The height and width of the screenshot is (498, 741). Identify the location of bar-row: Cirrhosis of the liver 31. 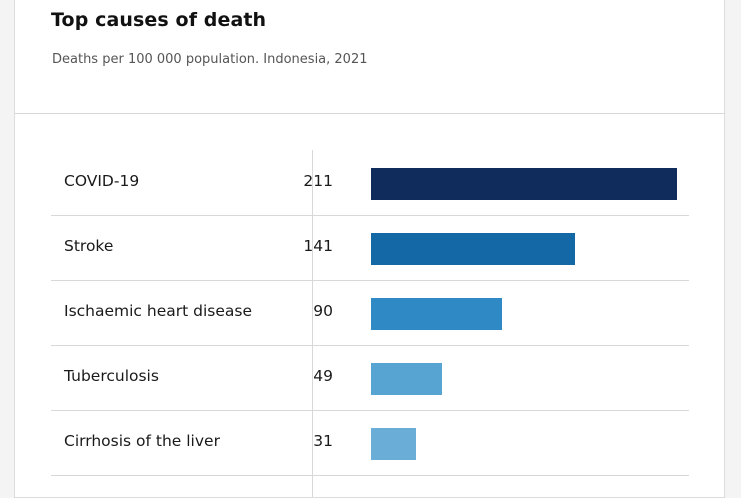
(370, 443).